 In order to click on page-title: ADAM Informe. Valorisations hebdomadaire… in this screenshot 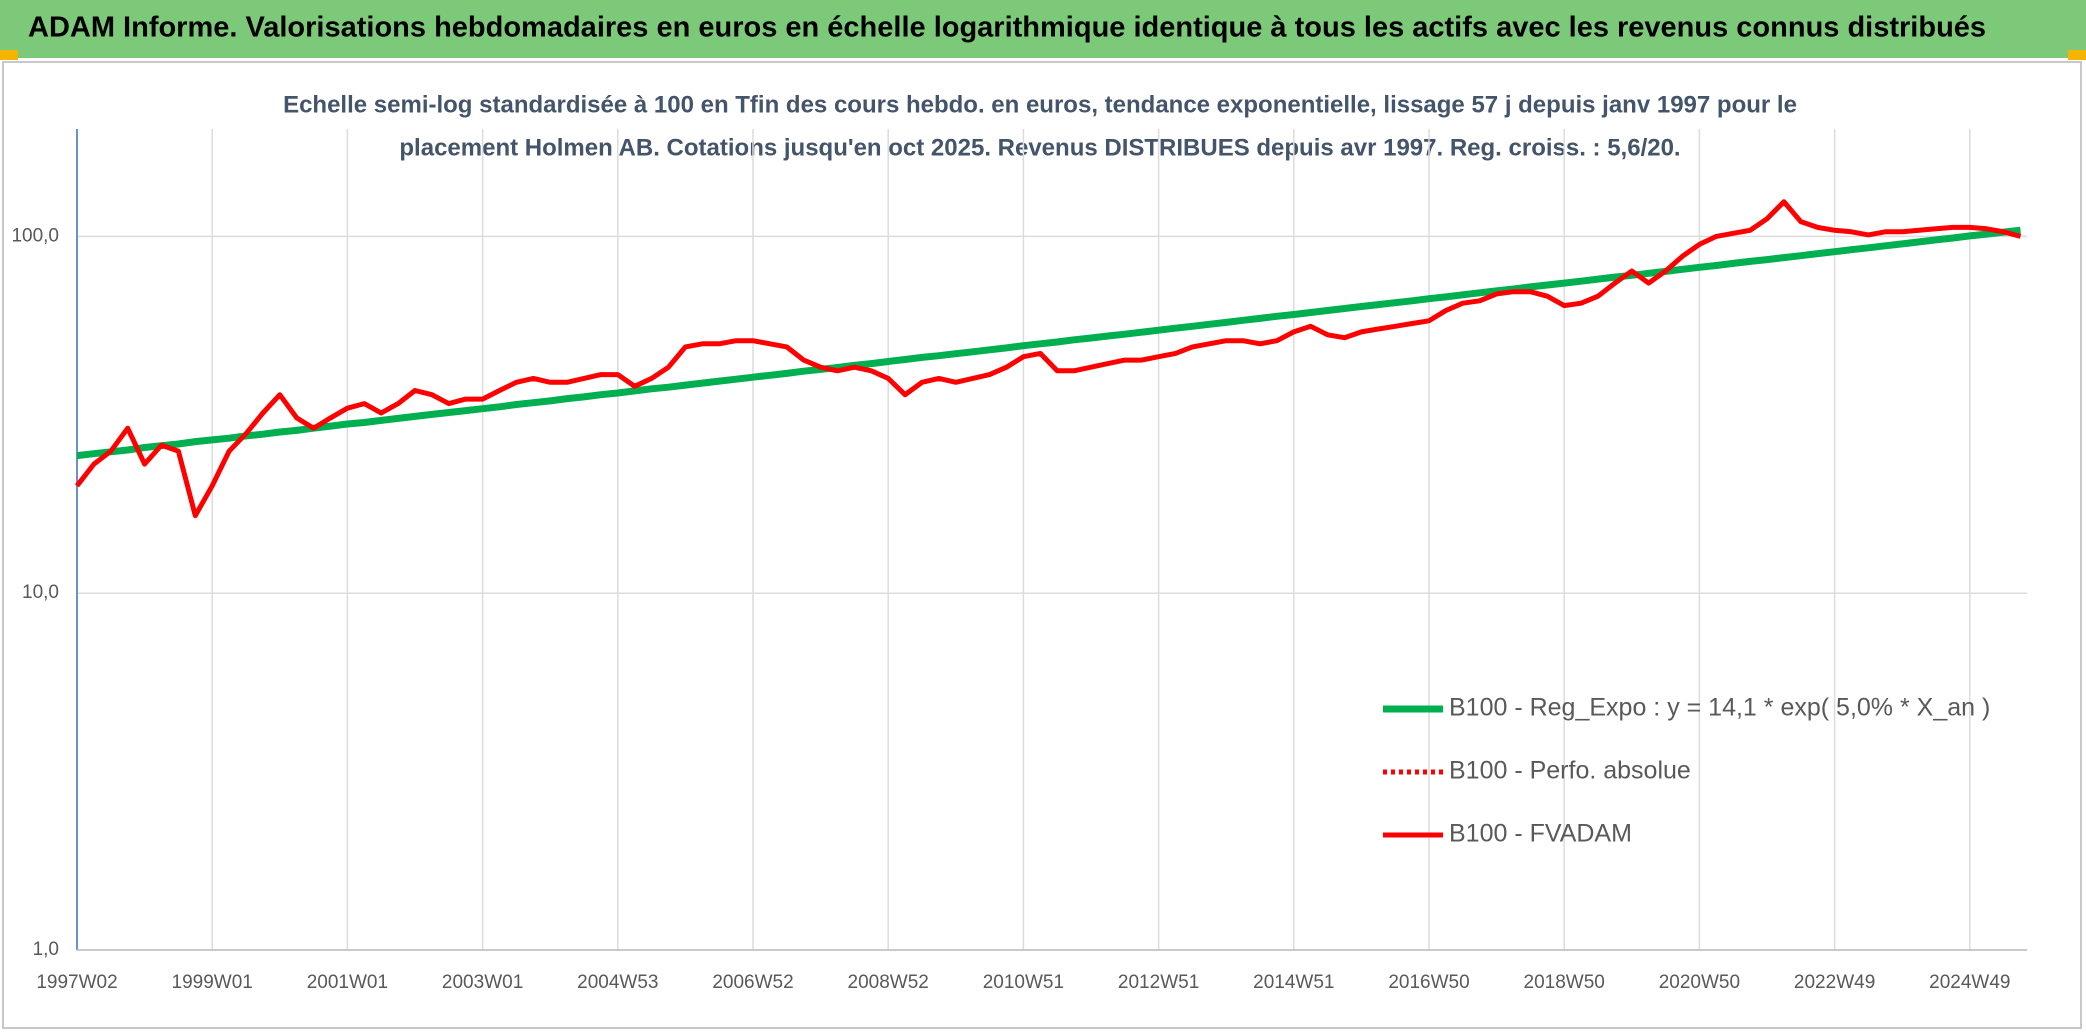, I will do `click(1007, 28)`.